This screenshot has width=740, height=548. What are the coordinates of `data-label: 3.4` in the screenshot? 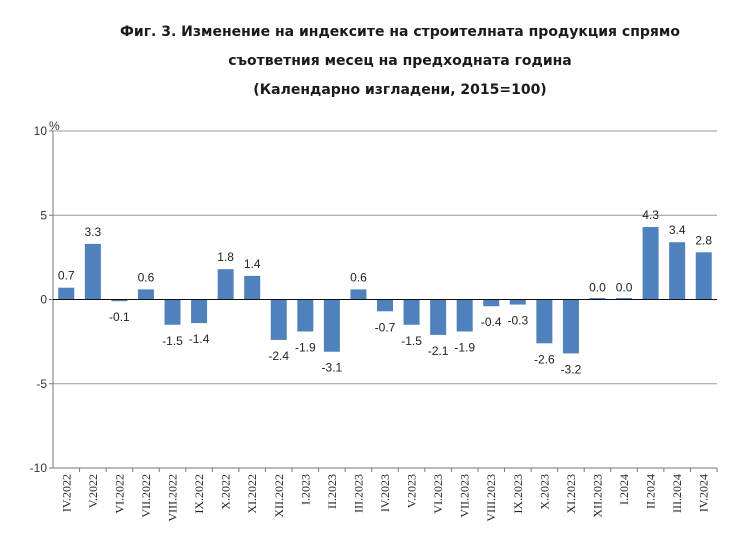 It's located at (677, 230).